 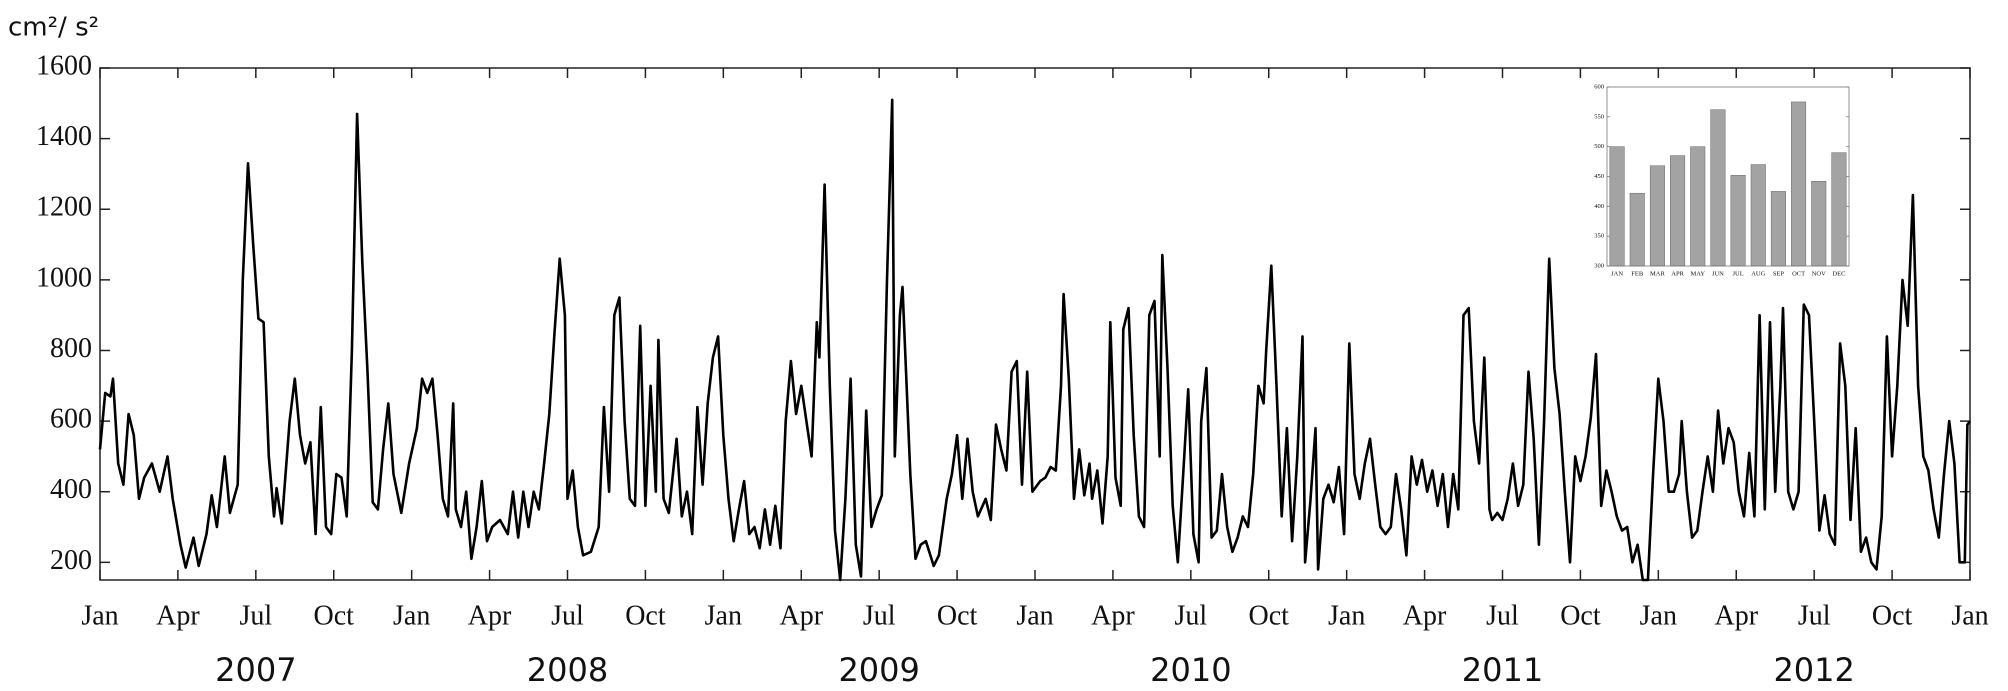 I want to click on y-tick-label: 1400, so click(x=64, y=136).